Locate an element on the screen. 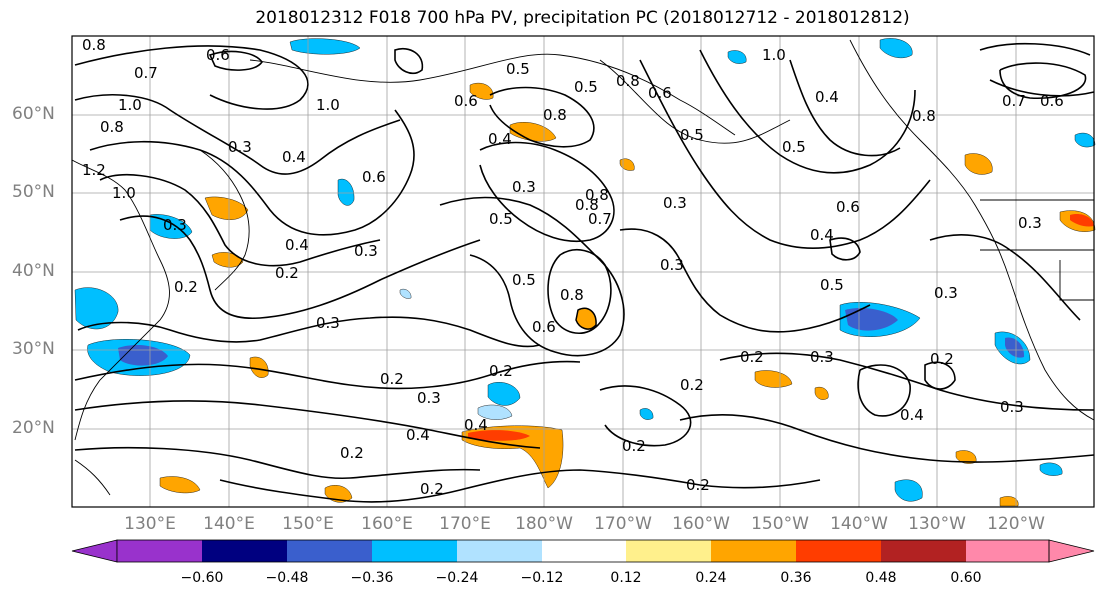  lat-label: 30°N is located at coordinates (33, 349).